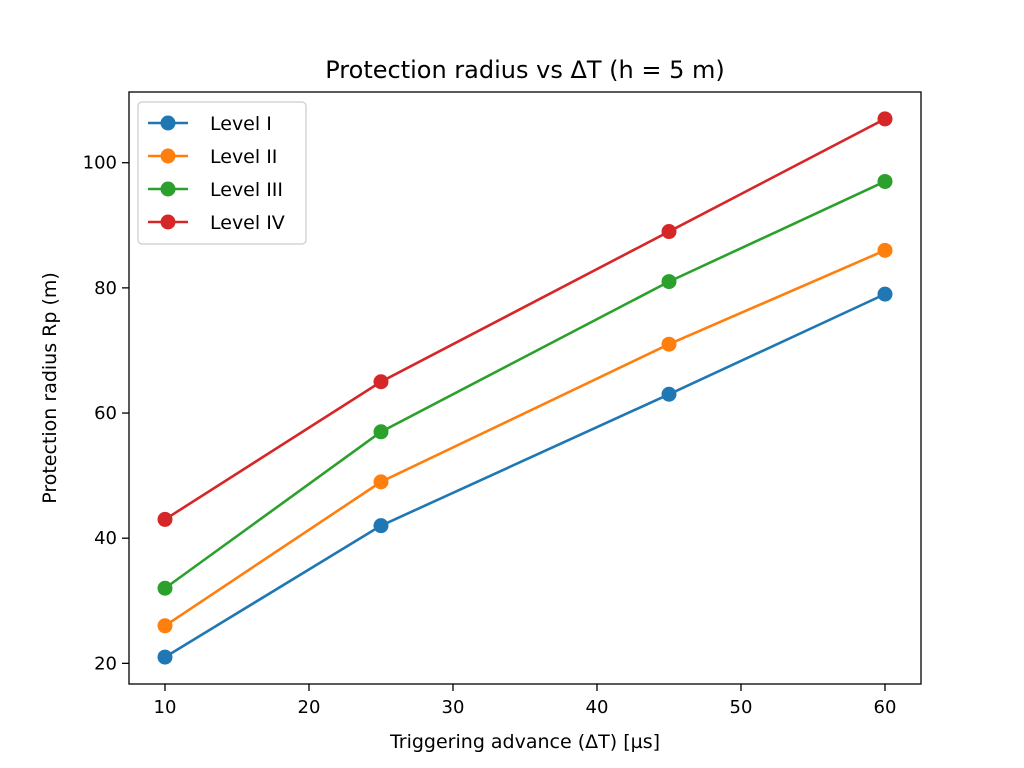 This screenshot has width=1024, height=768. I want to click on x-tick-label: 20, so click(309, 707).